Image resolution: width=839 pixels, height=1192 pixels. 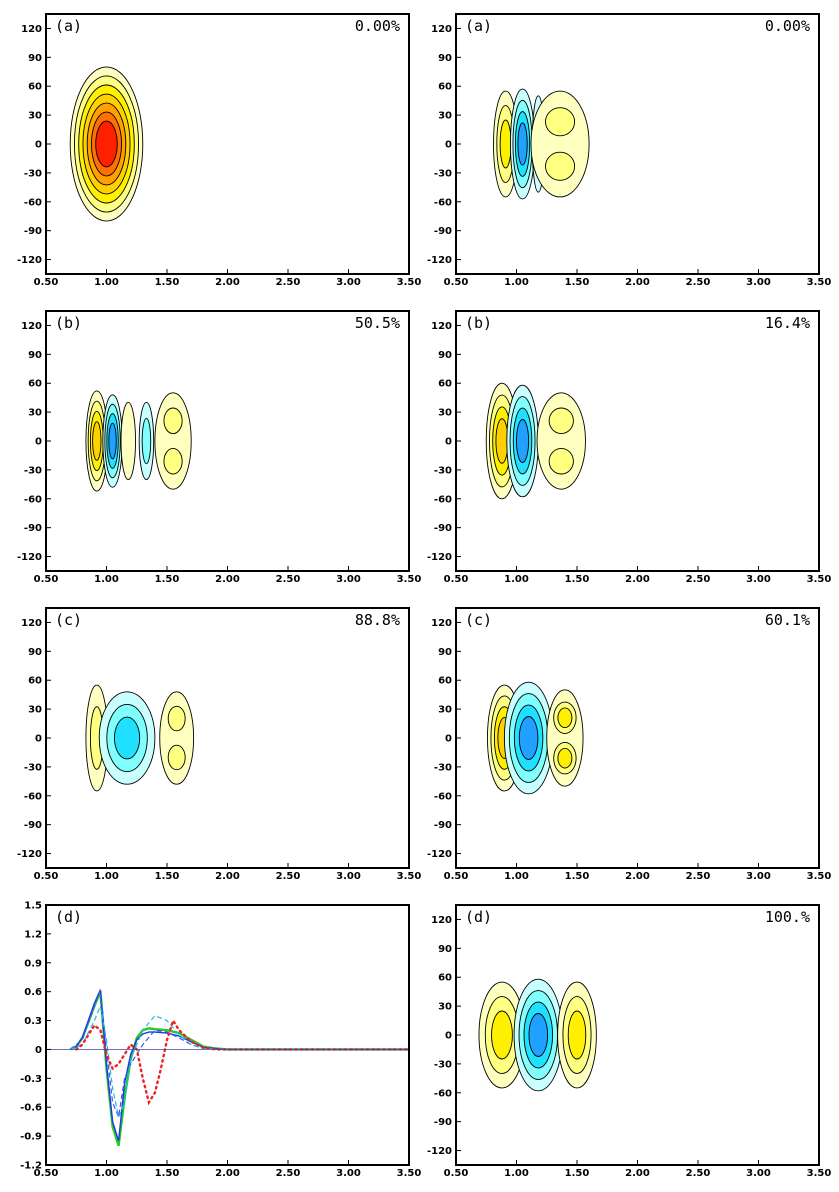 What do you see at coordinates (33, 1021) in the screenshot?
I see `y-tick-label: 0.3` at bounding box center [33, 1021].